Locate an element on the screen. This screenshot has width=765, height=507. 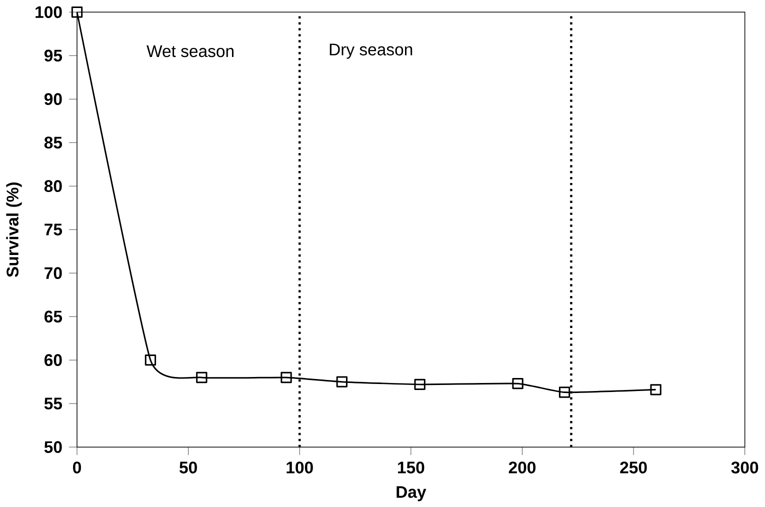
x-tick-label: 200 is located at coordinates (522, 467).